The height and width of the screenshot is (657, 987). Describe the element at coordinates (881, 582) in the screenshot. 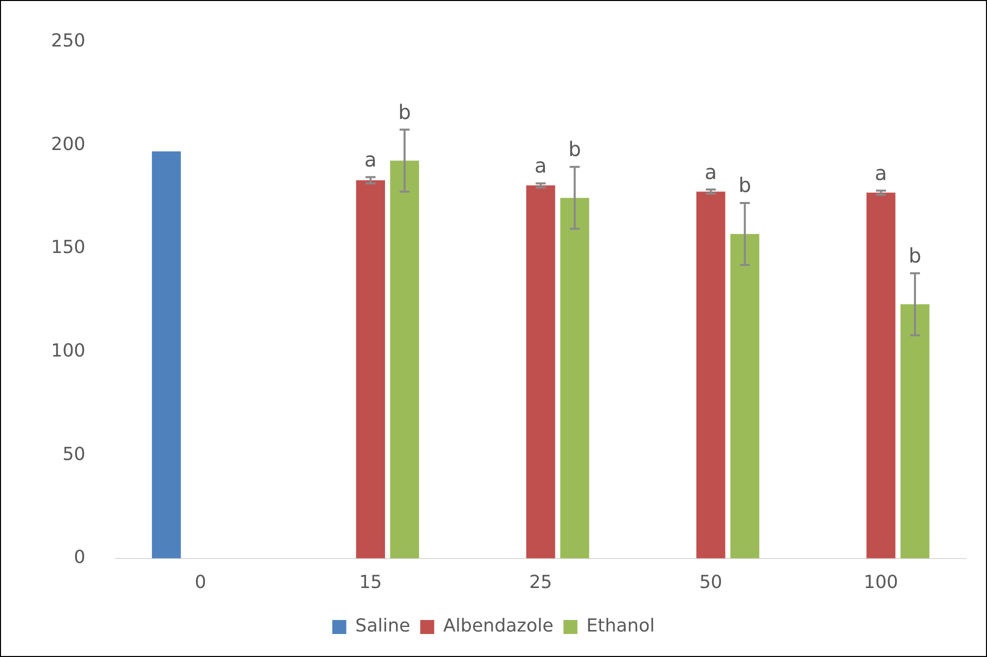

I see `x-tick-label: 100` at that location.